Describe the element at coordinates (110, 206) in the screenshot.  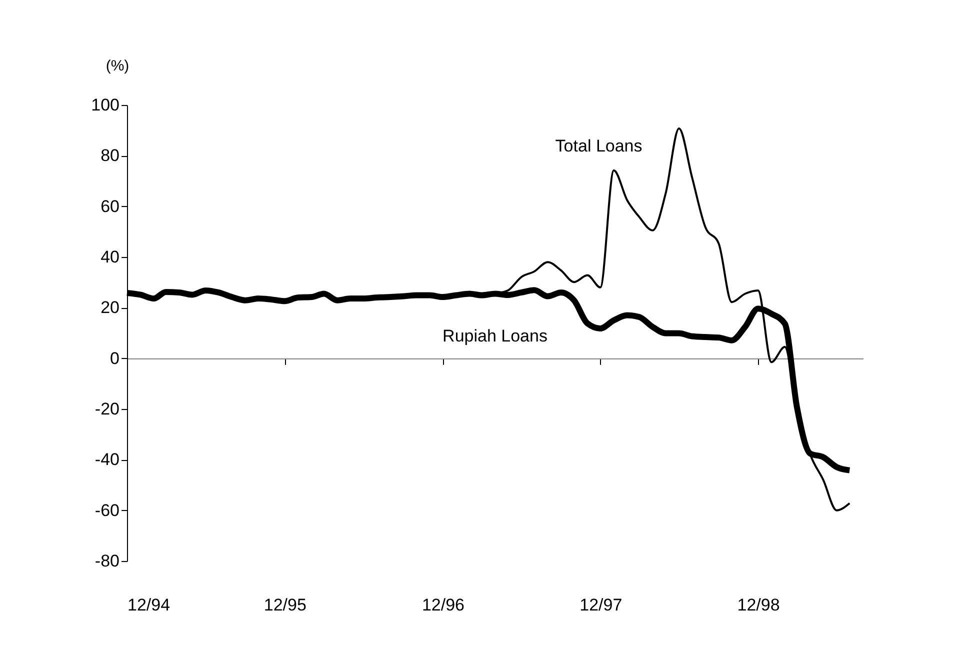
I see `y-tick-label: 60` at that location.